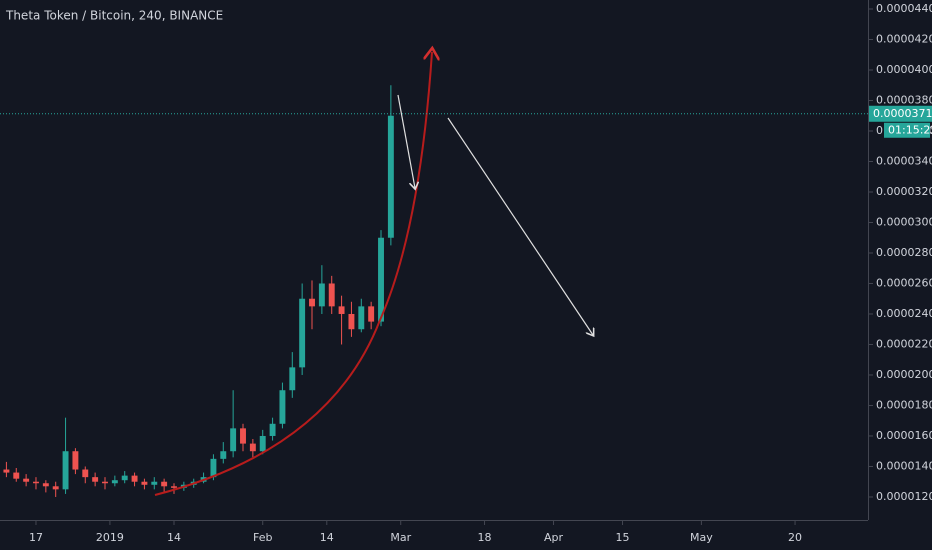  I want to click on x-tick-label: 18, so click(485, 537).